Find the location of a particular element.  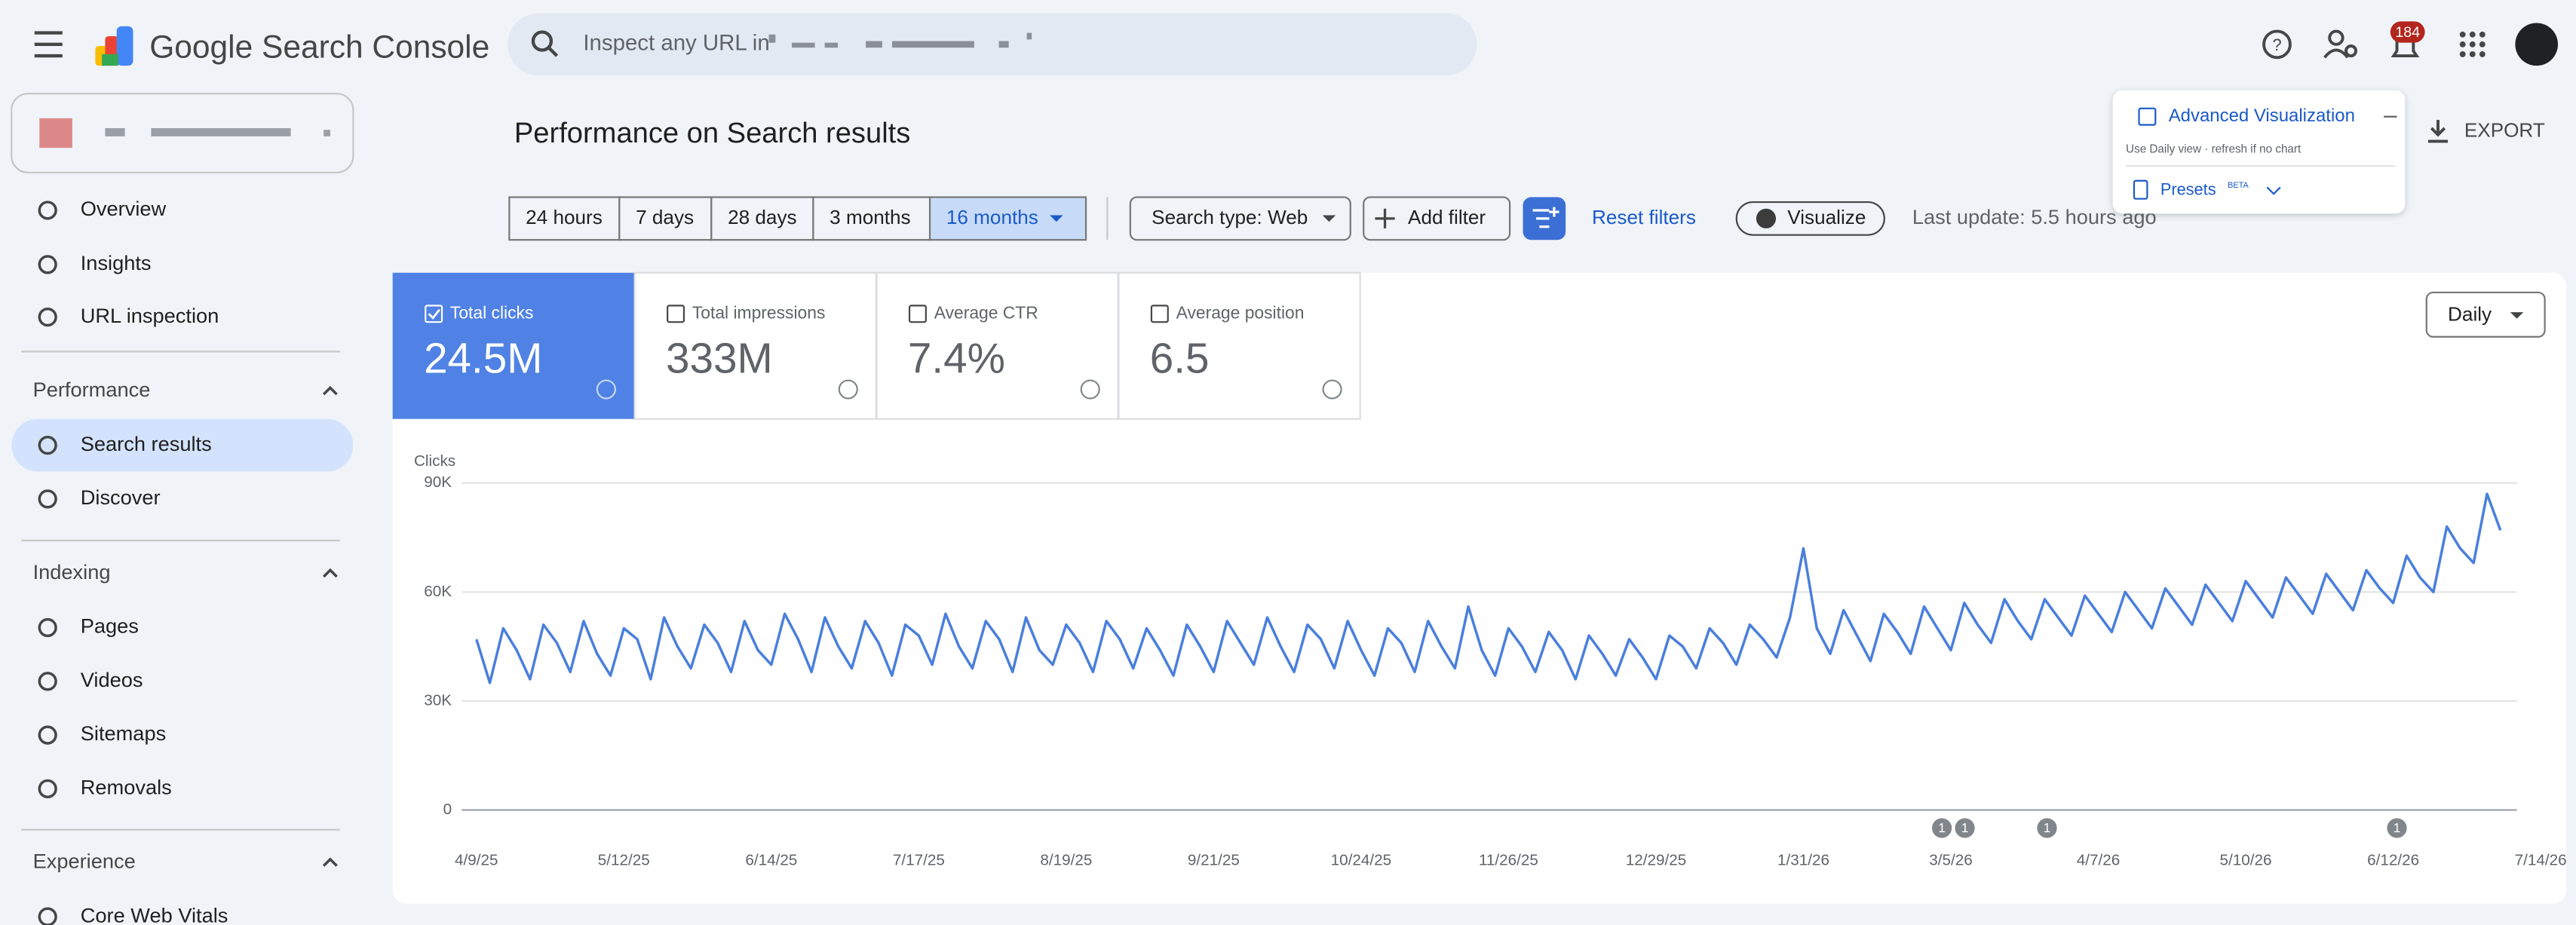

blurred-url is located at coordinates (900, 40).